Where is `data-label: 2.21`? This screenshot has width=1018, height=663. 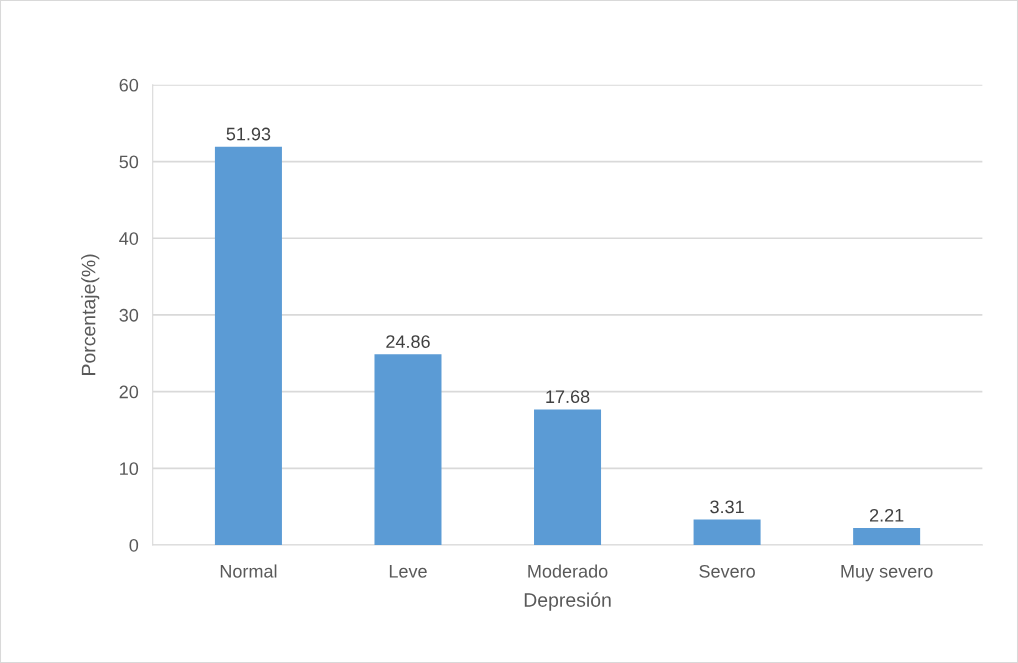 data-label: 2.21 is located at coordinates (886, 515).